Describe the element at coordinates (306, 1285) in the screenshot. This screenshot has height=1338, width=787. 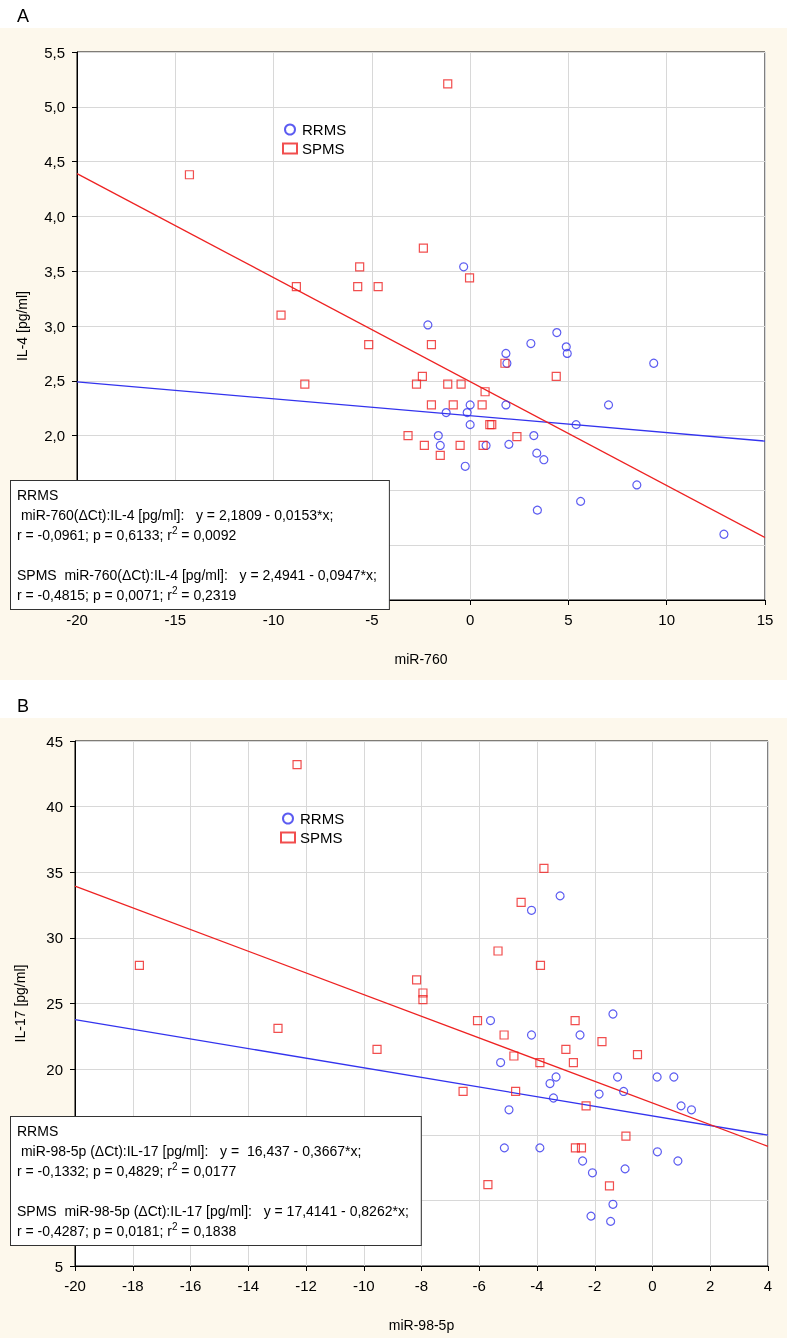
I see `x-tick-label: -12` at that location.